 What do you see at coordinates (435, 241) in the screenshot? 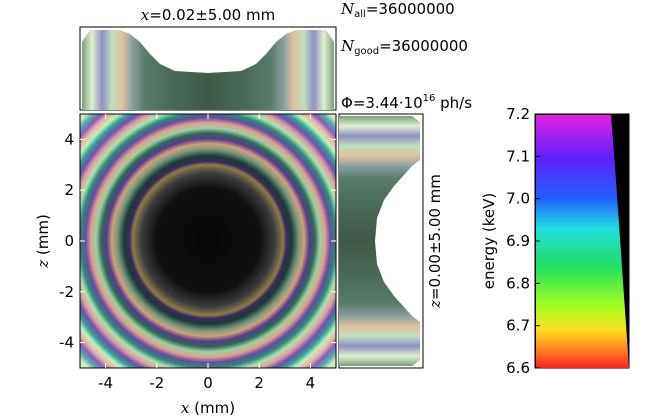
I see `side-projection-label: z=0.00±5.00 mm` at bounding box center [435, 241].